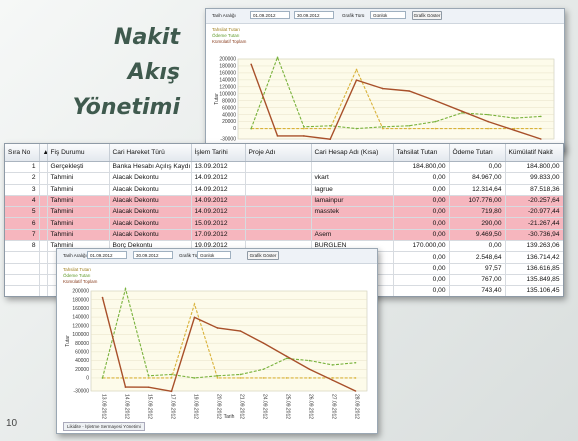  I want to click on title-line-3: Yönetimi, so click(126, 107).